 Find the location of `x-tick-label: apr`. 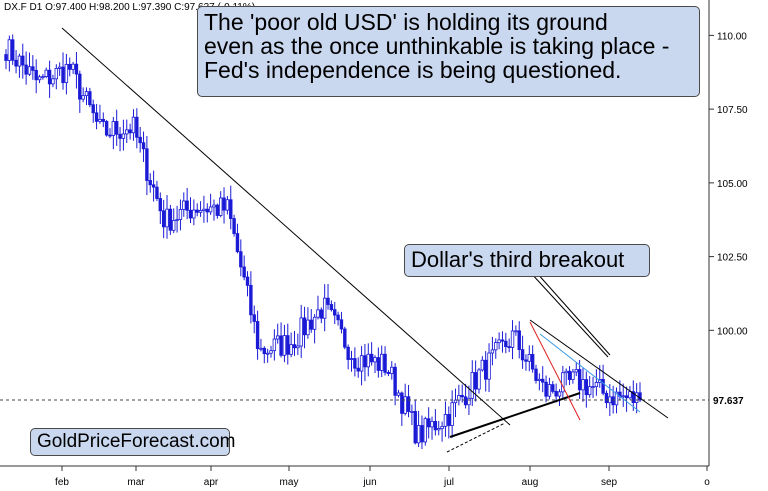

x-tick-label: apr is located at coordinates (211, 482).